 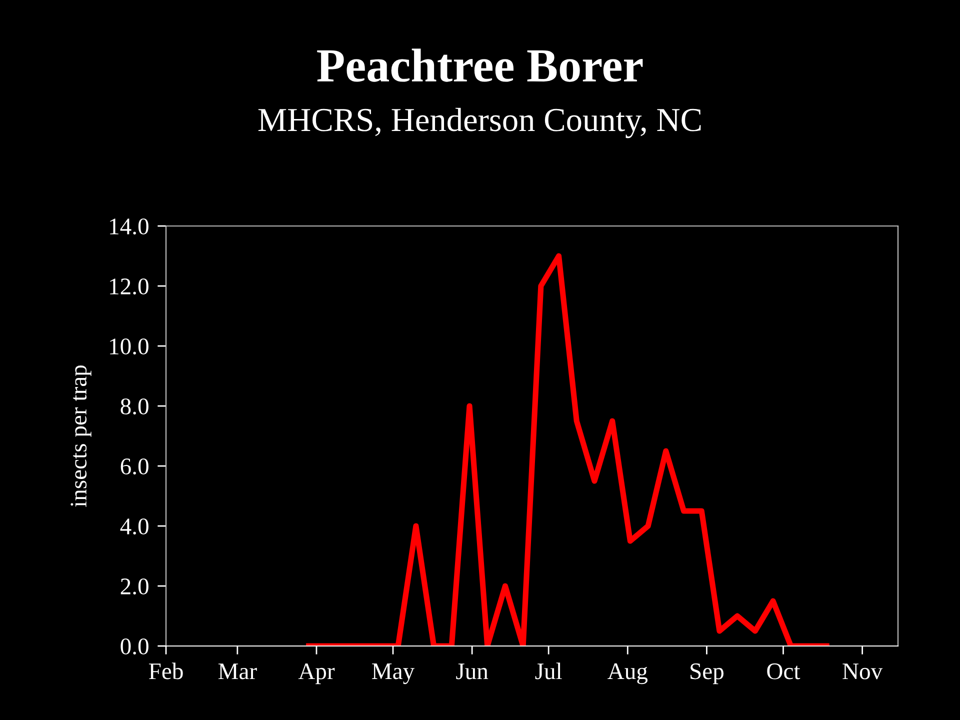 I want to click on y-tick-label: 4.0, so click(x=134, y=526).